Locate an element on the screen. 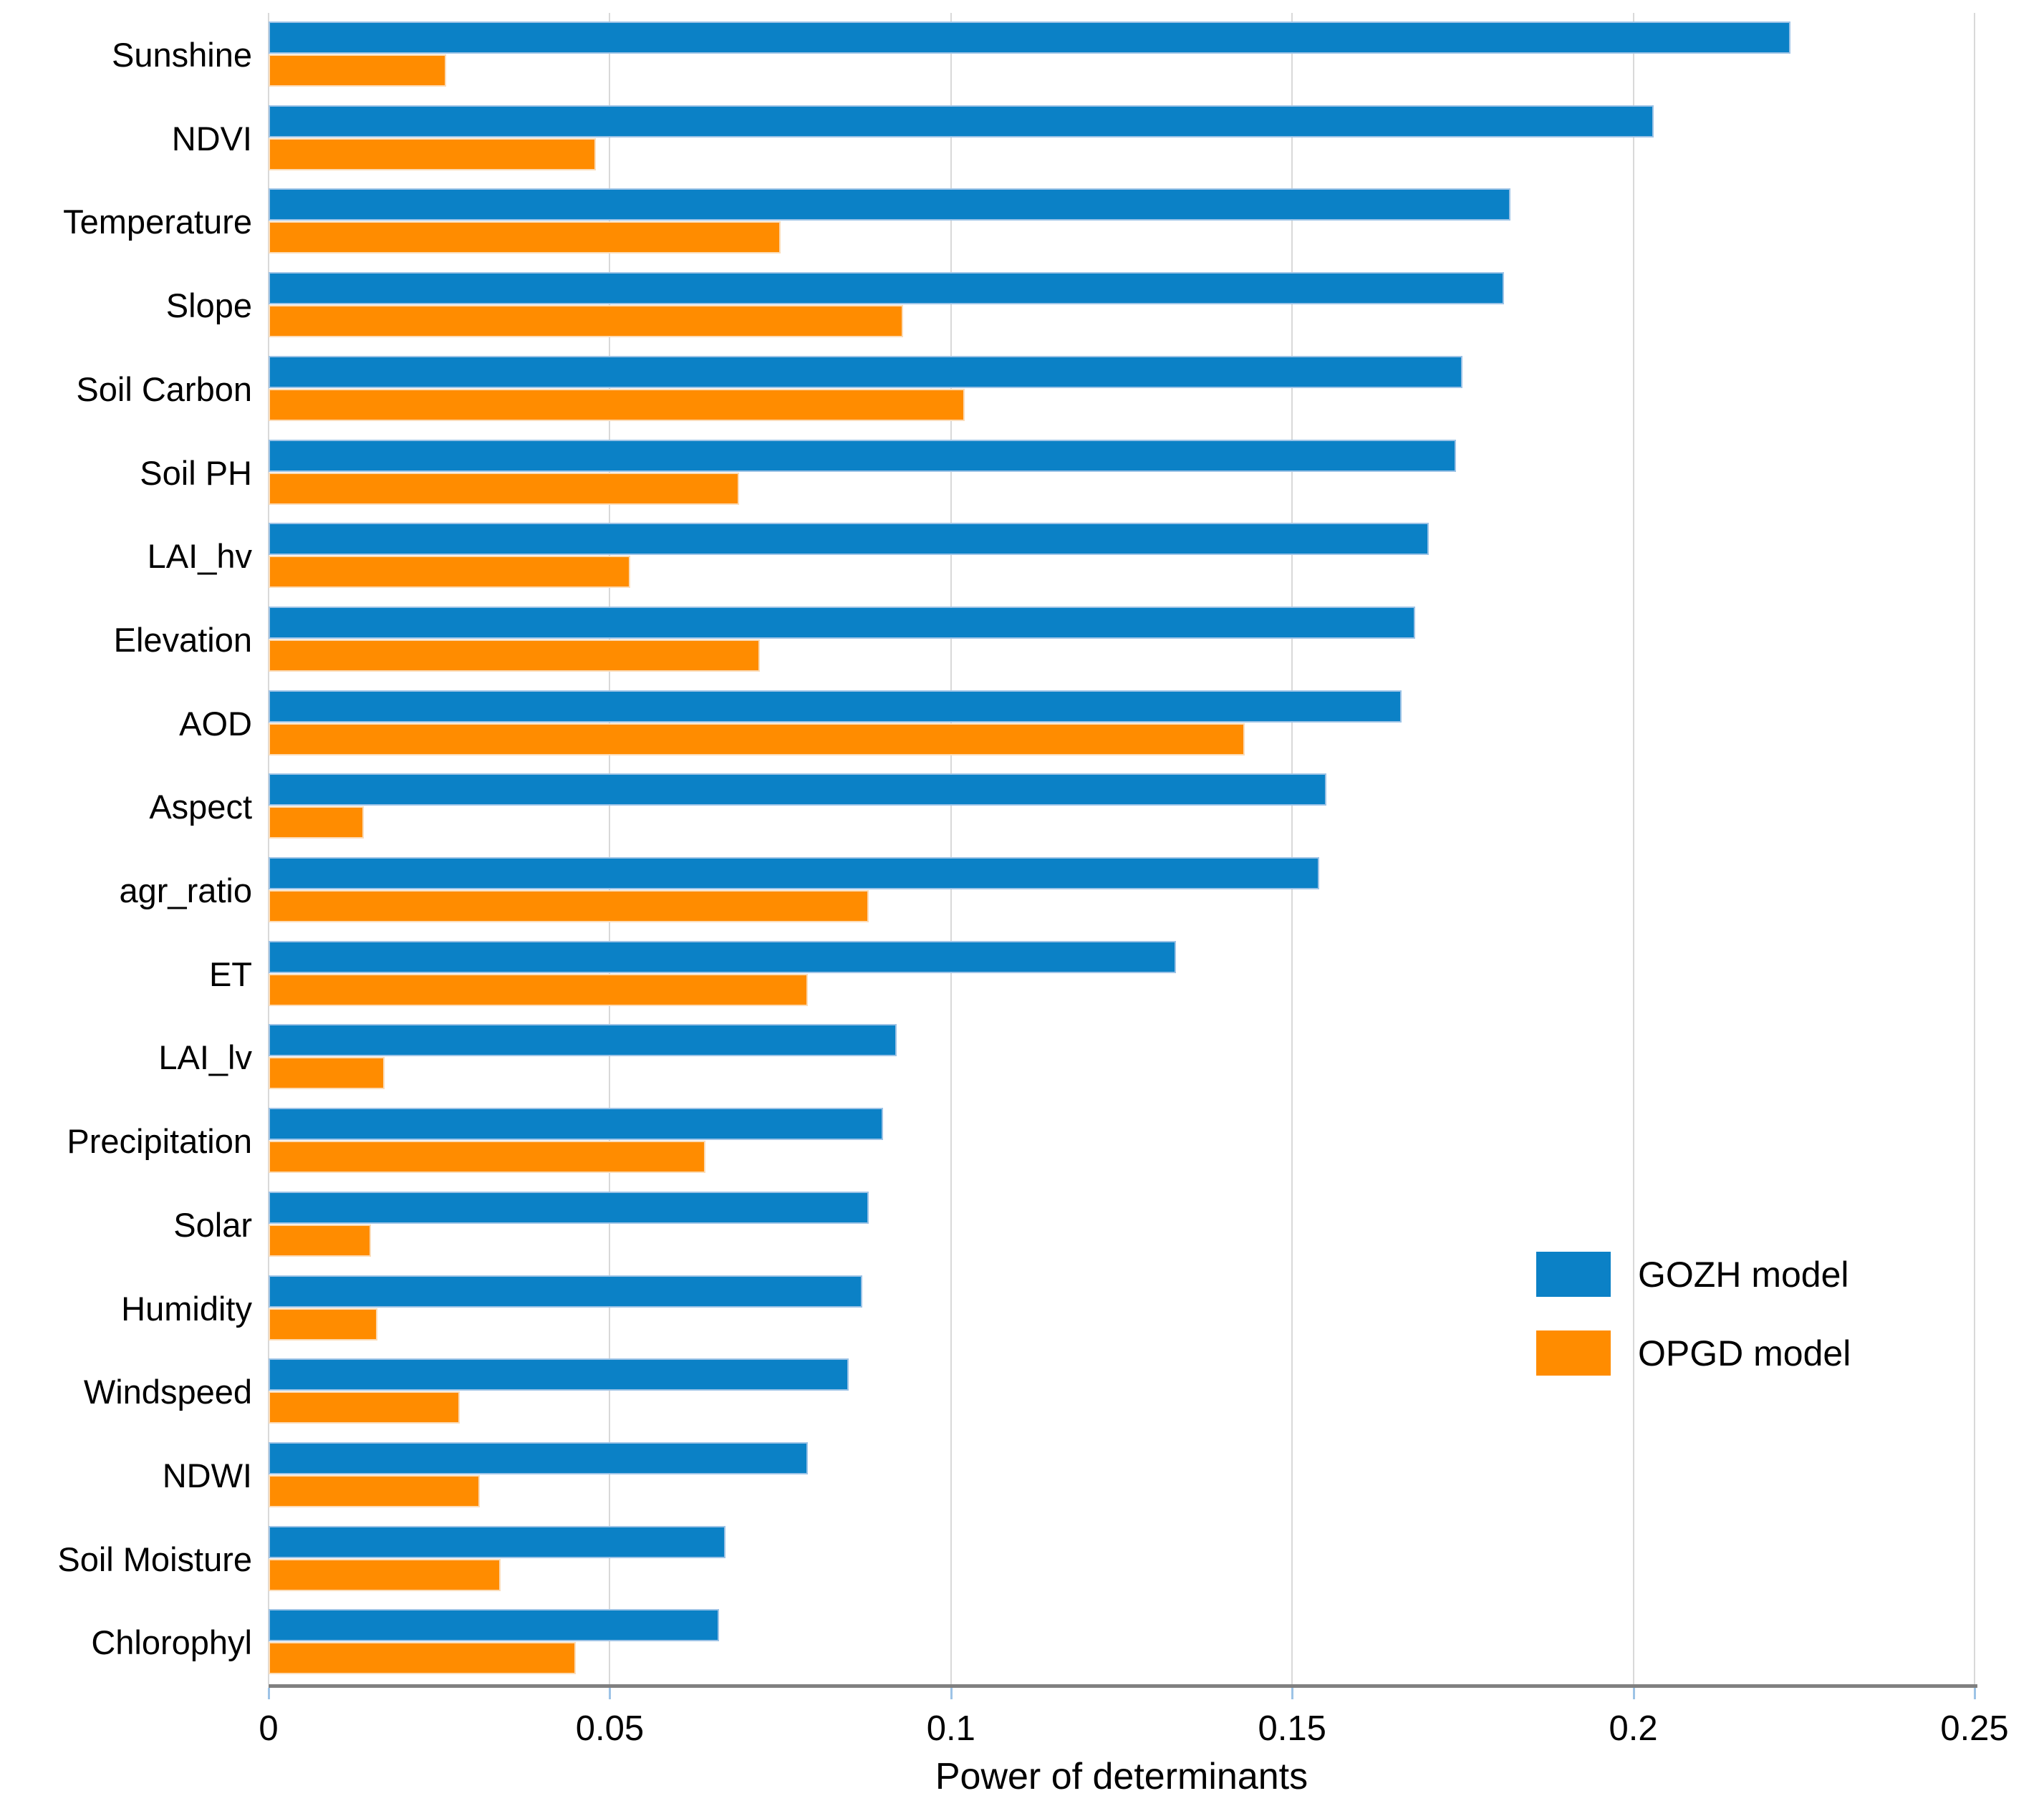  bar-opgd-Sunshine is located at coordinates (358, 70).